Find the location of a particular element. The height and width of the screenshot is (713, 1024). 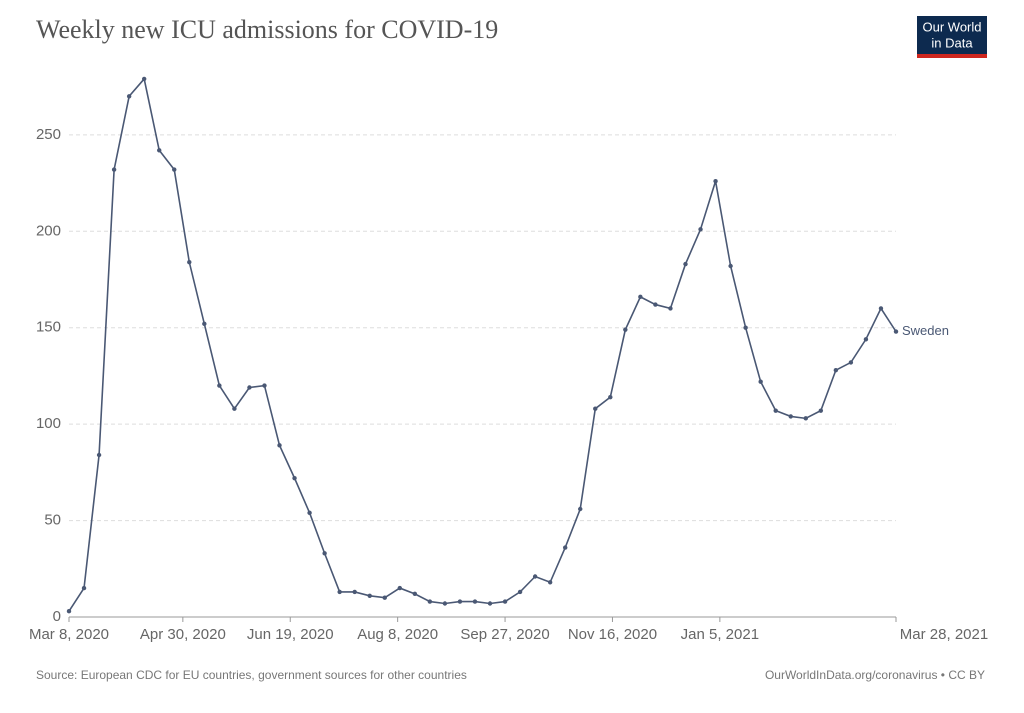

y-tick-label: 150 is located at coordinates (48, 327).